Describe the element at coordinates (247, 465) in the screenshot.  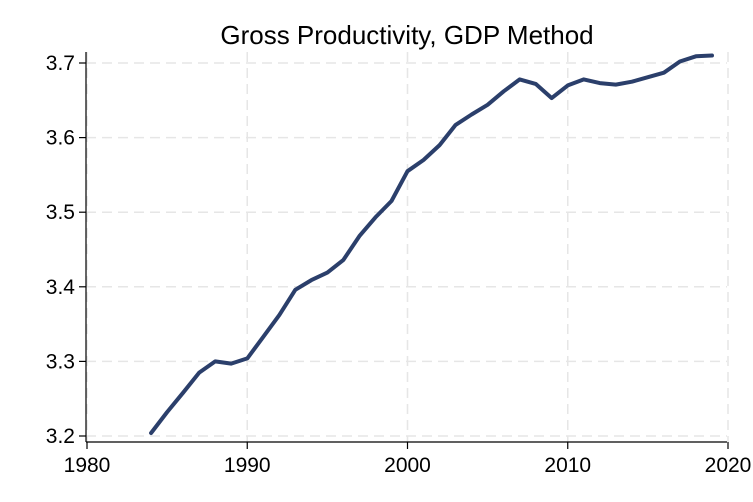
I see `x-tick-label: 1990` at that location.